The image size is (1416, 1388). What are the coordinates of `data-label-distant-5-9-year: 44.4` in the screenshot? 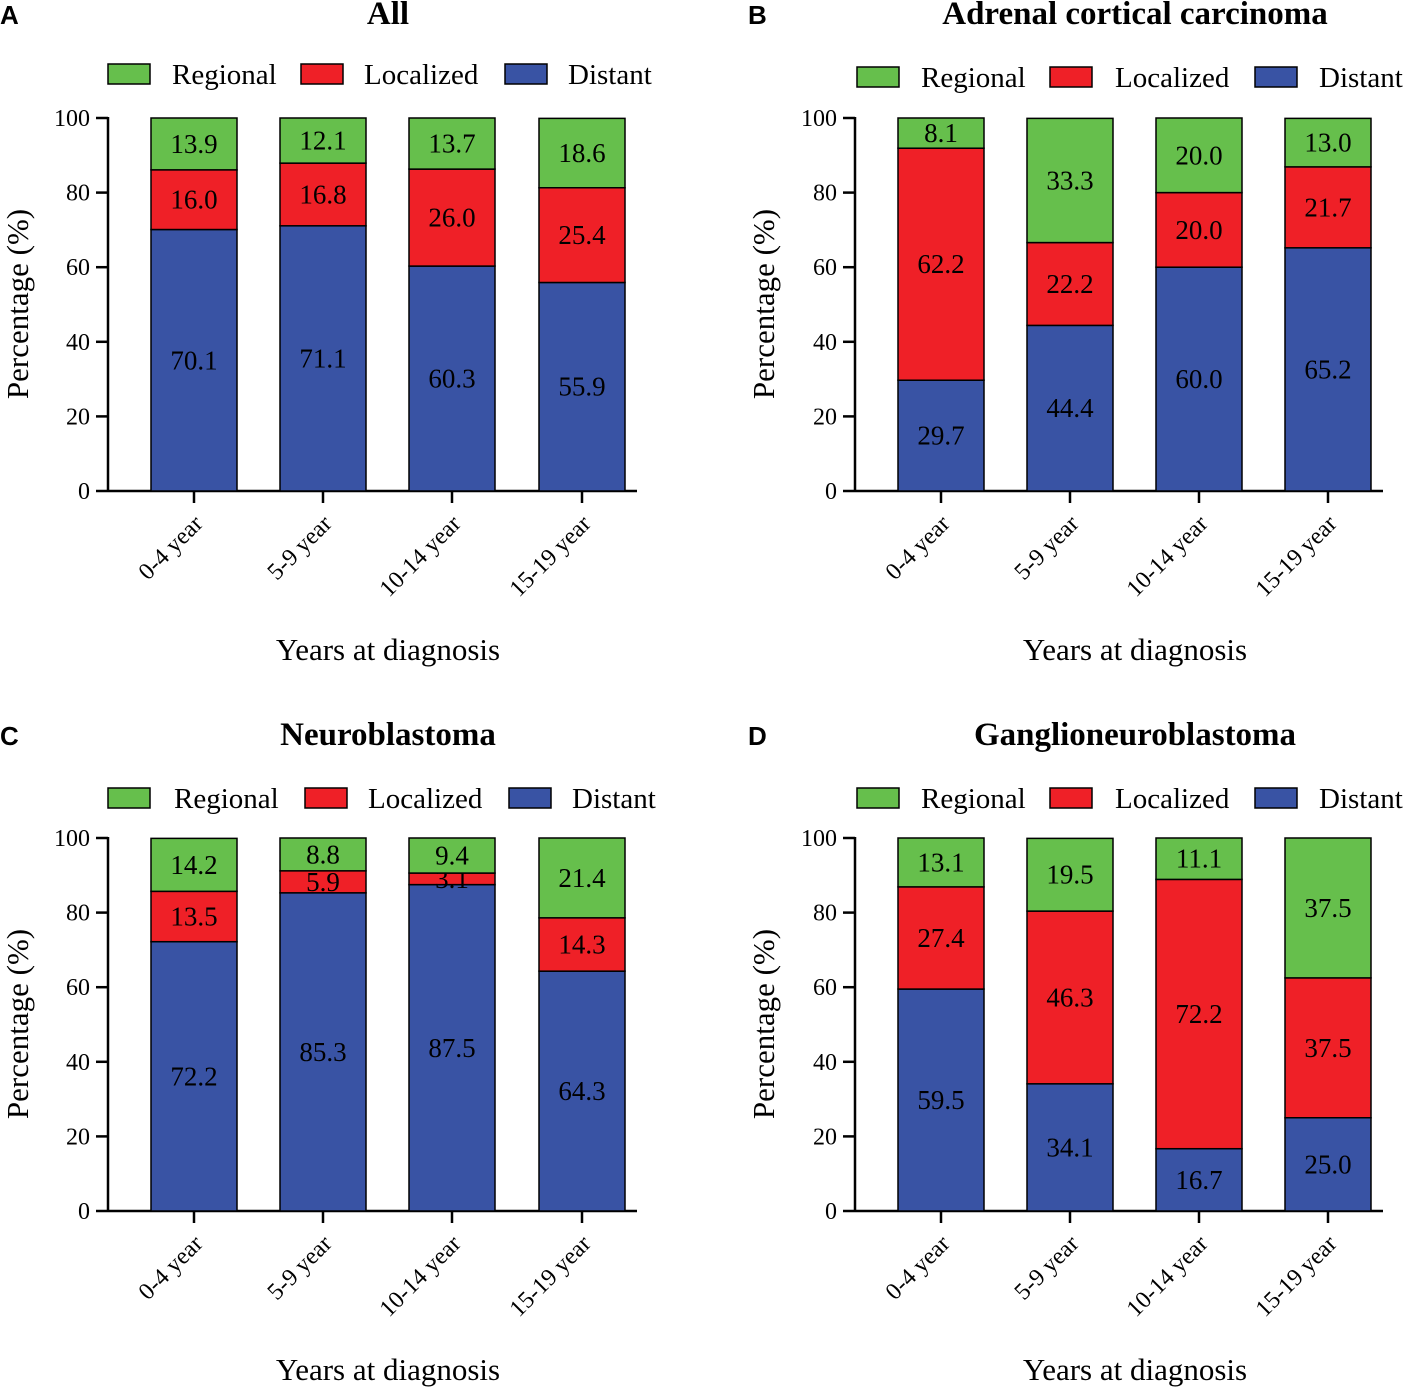 It's located at (1070, 408).